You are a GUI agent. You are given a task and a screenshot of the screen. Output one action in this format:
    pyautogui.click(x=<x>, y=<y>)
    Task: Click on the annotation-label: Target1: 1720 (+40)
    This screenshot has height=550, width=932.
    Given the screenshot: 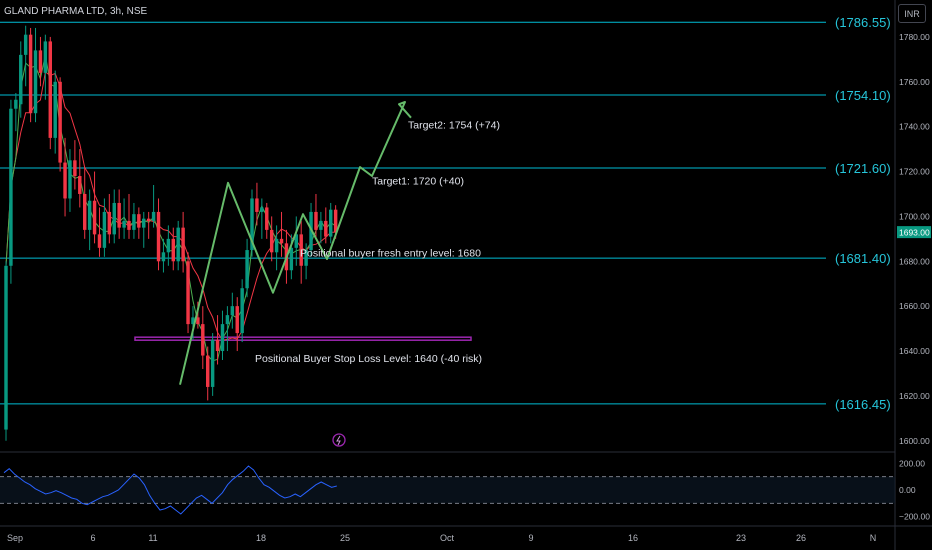 What is the action you would take?
    pyautogui.click(x=418, y=182)
    